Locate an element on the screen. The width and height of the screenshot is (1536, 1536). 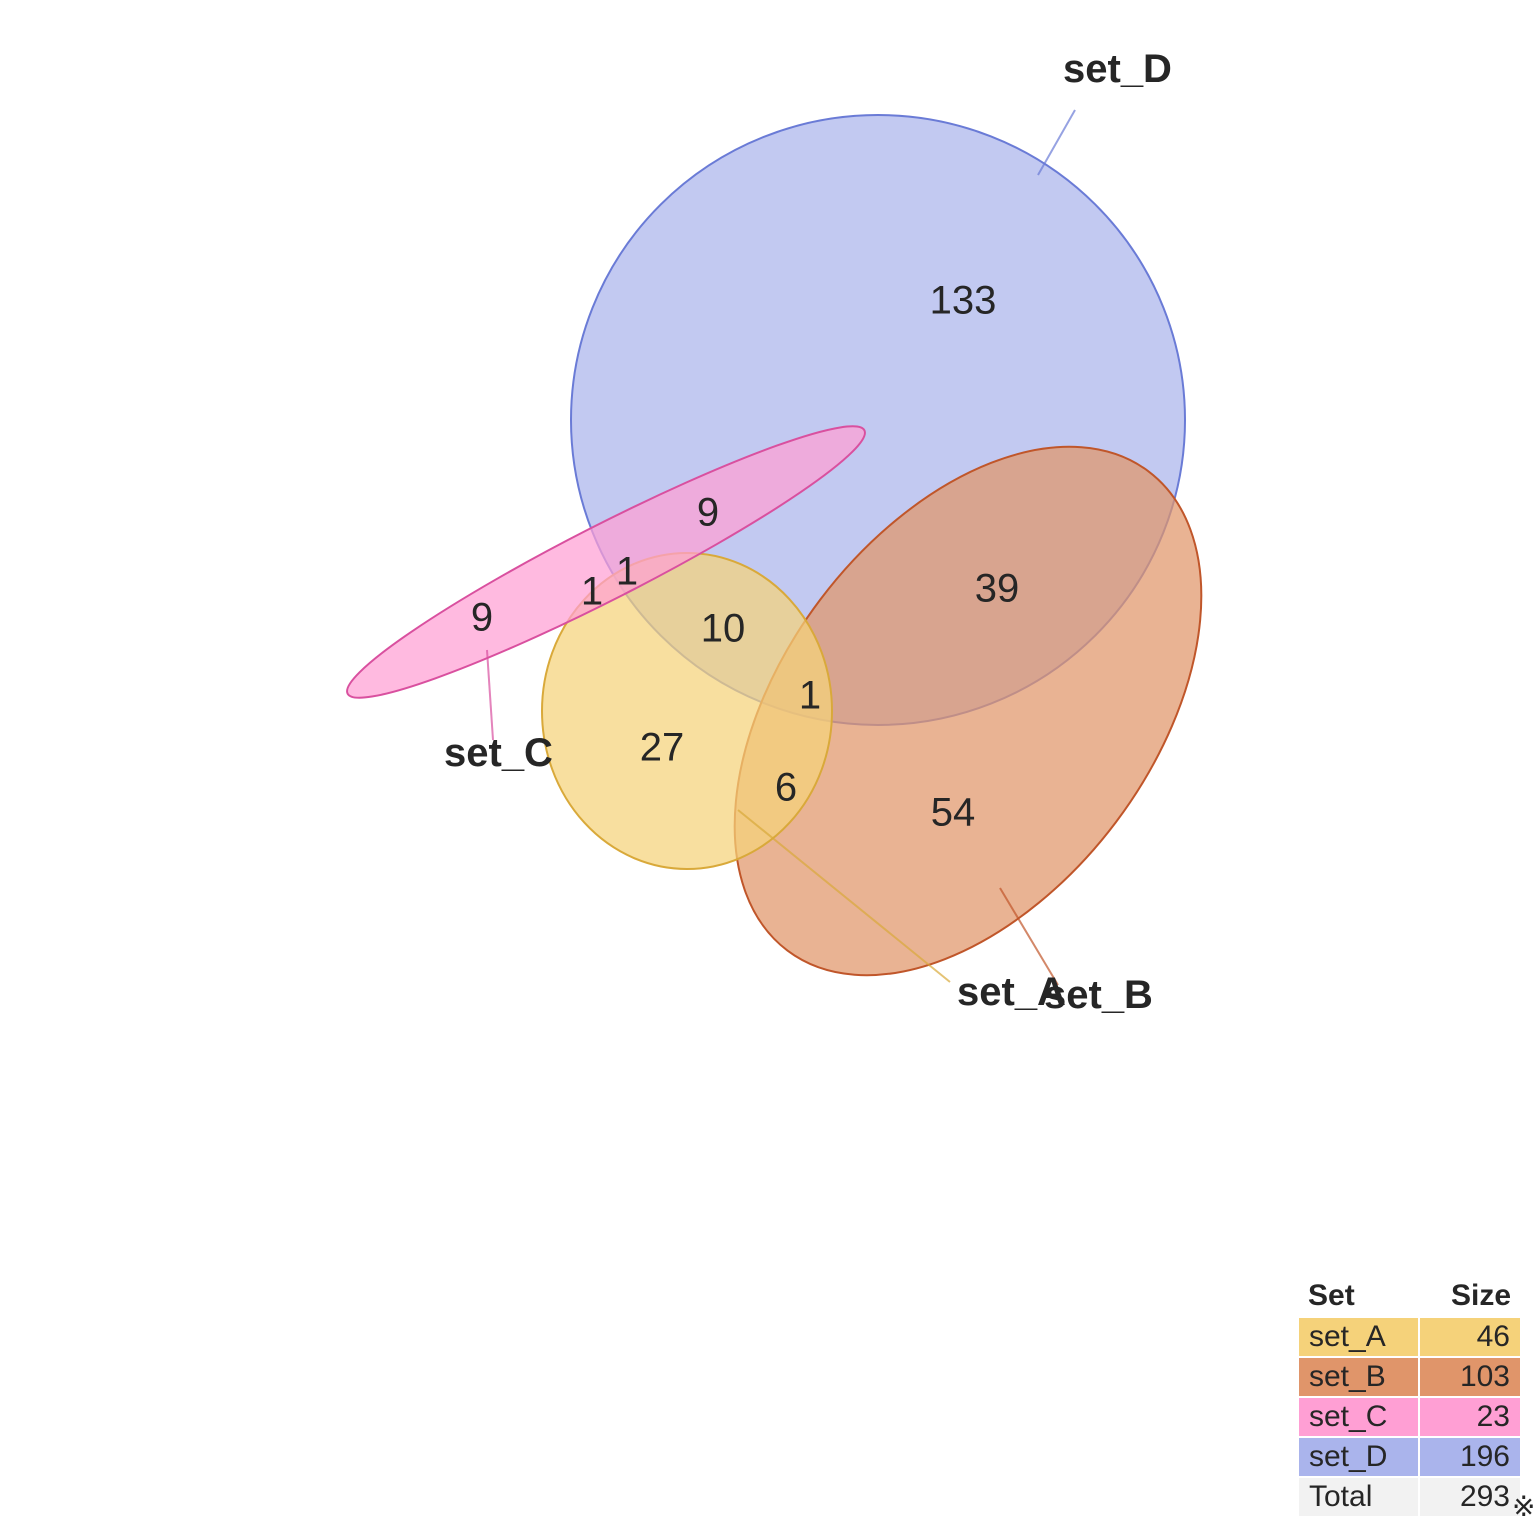
table-row-set-b: set_B 103 is located at coordinates (1409, 1377).